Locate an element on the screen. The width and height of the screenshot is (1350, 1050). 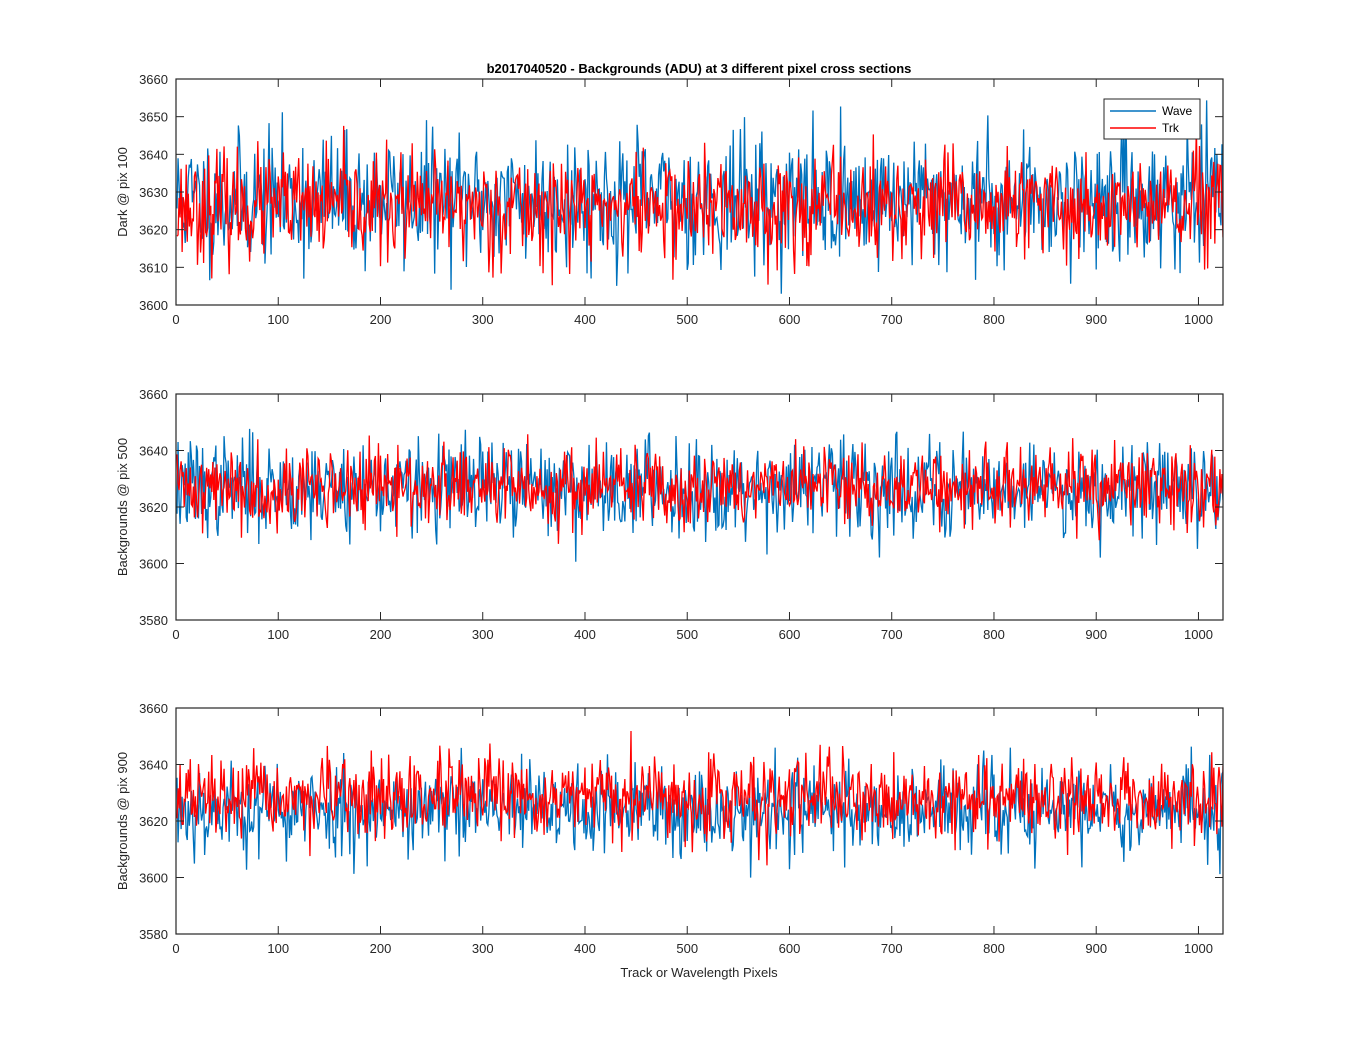
series-line-wave is located at coordinates (699, 495).